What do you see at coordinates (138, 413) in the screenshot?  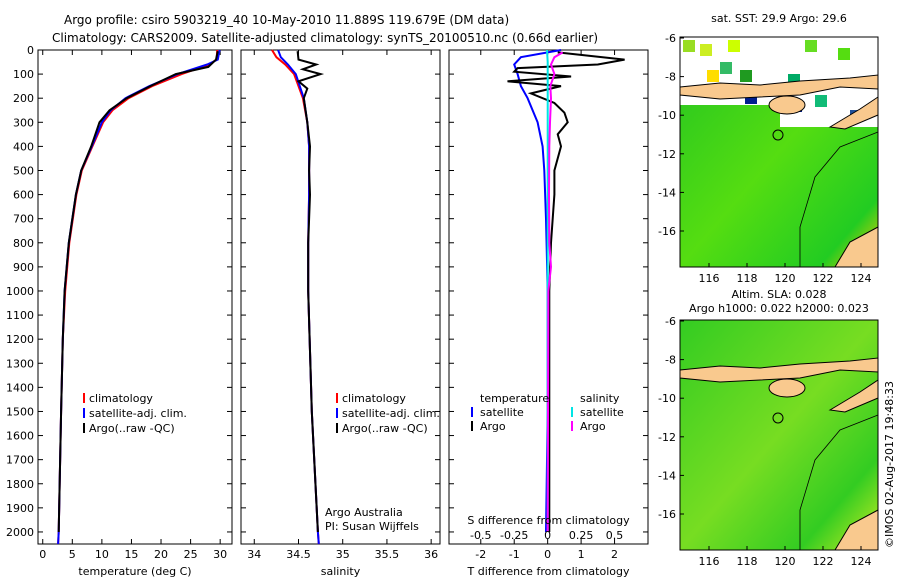 I see `legend-label: satellite-adj. clim.` at bounding box center [138, 413].